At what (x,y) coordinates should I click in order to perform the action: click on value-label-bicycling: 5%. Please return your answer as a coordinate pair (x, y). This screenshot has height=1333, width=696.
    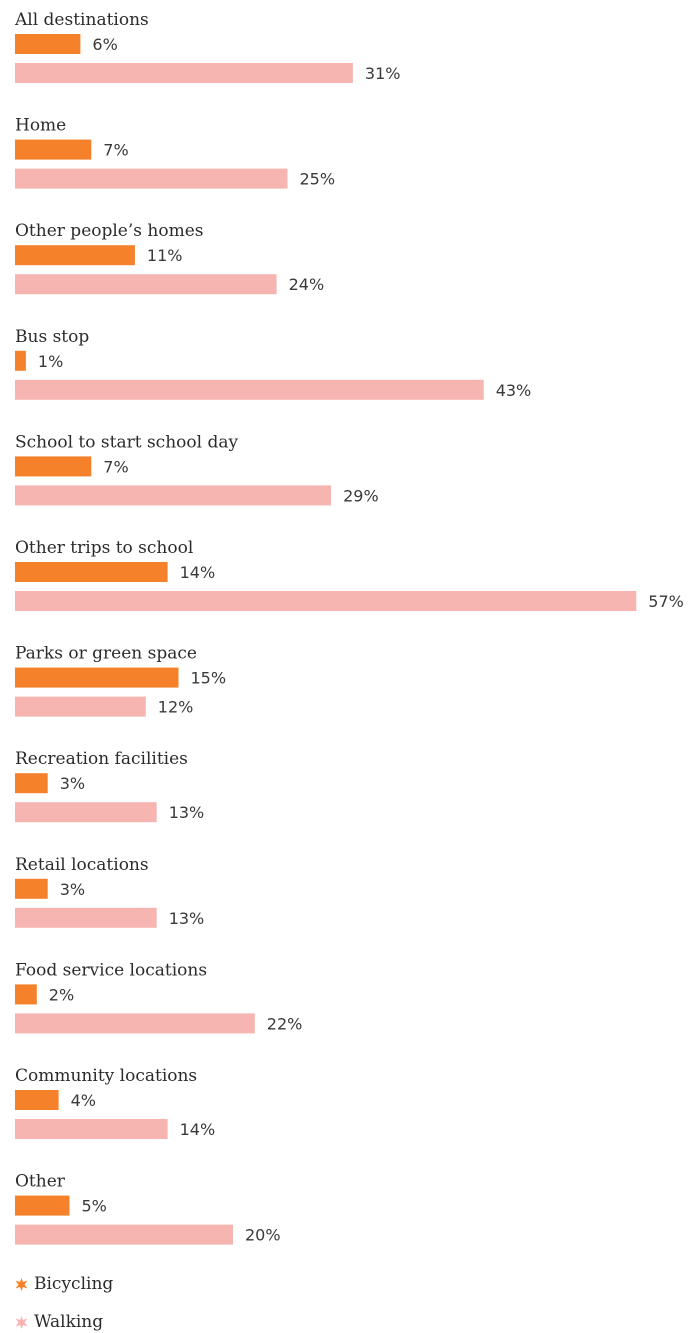
    Looking at the image, I should click on (94, 1206).